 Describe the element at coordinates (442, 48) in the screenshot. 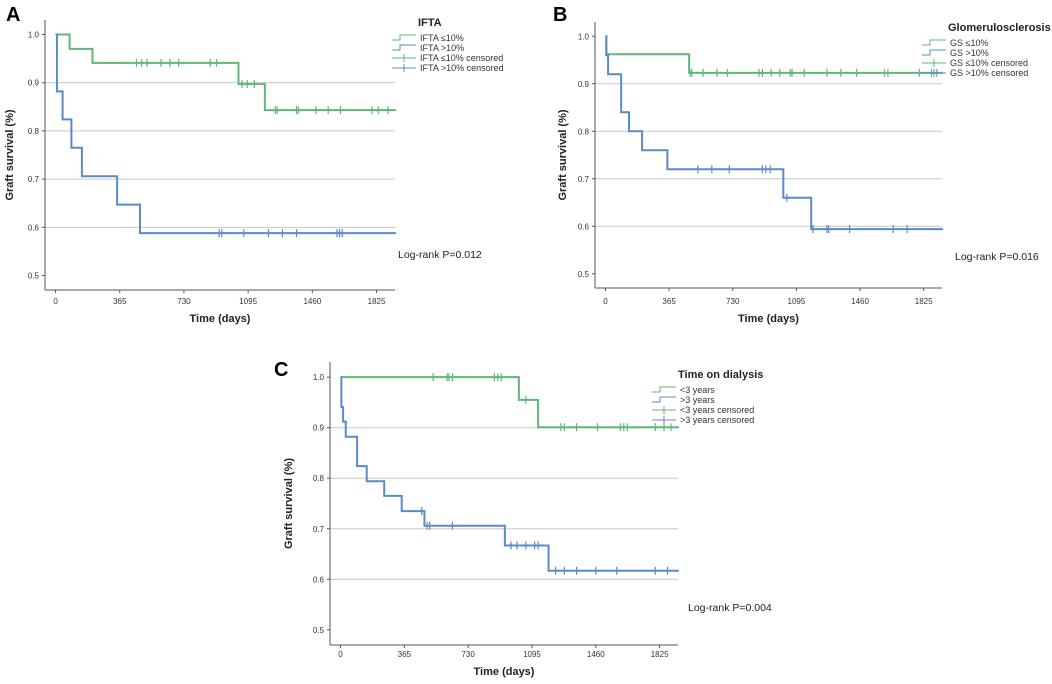

I see `legend-item: IFTA >10%` at that location.